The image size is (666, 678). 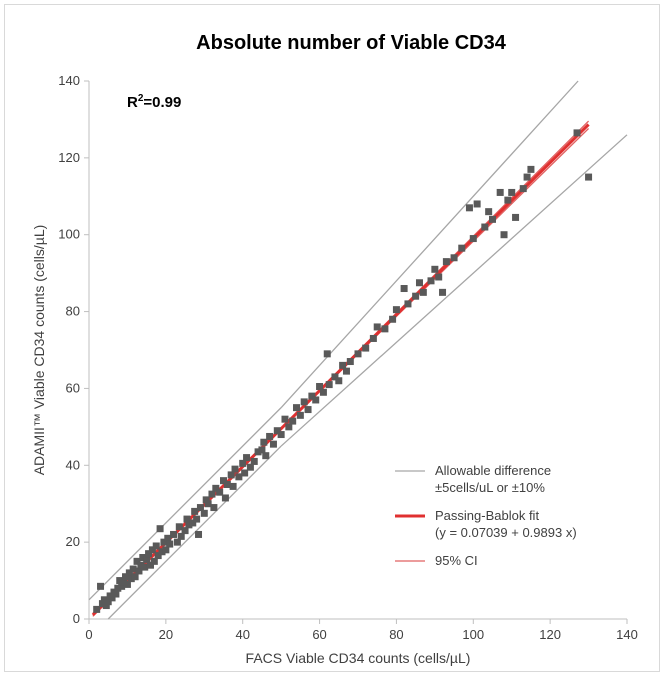 I want to click on x-tick-label: 60, so click(x=319, y=634).